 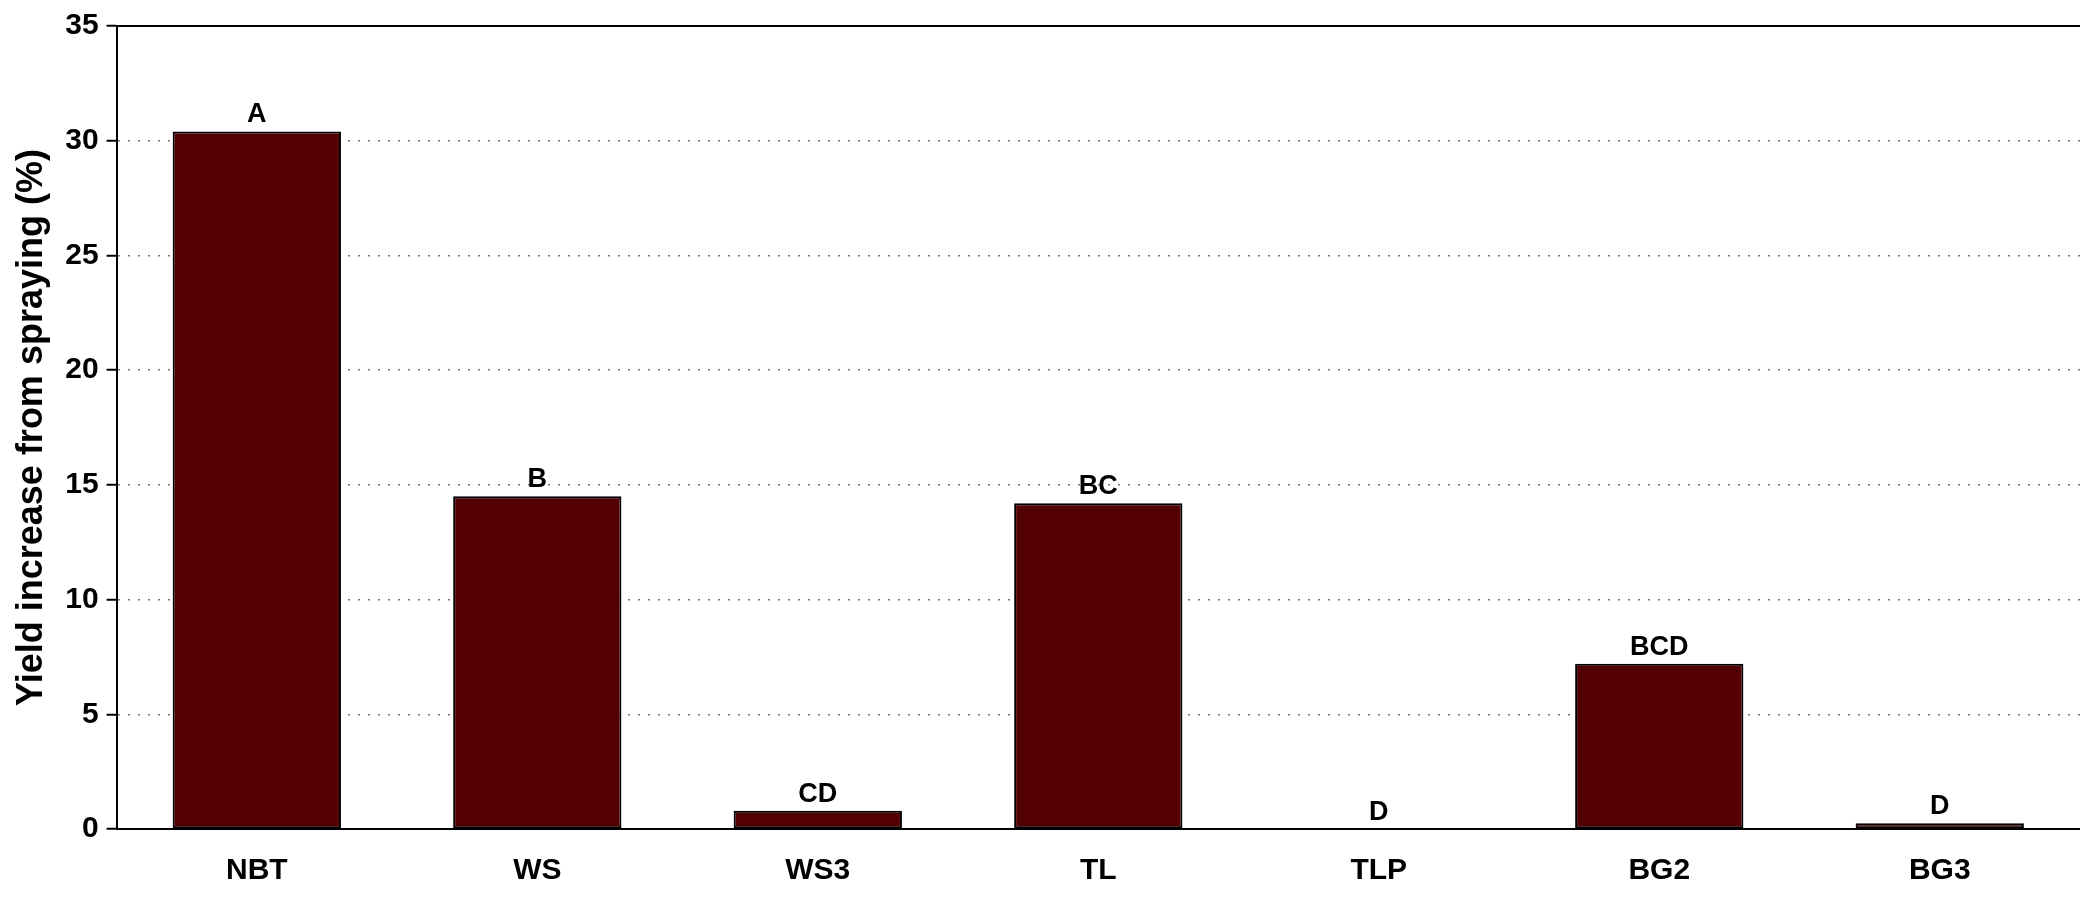 I want to click on x-tick-label: BG3, so click(x=1939, y=869).